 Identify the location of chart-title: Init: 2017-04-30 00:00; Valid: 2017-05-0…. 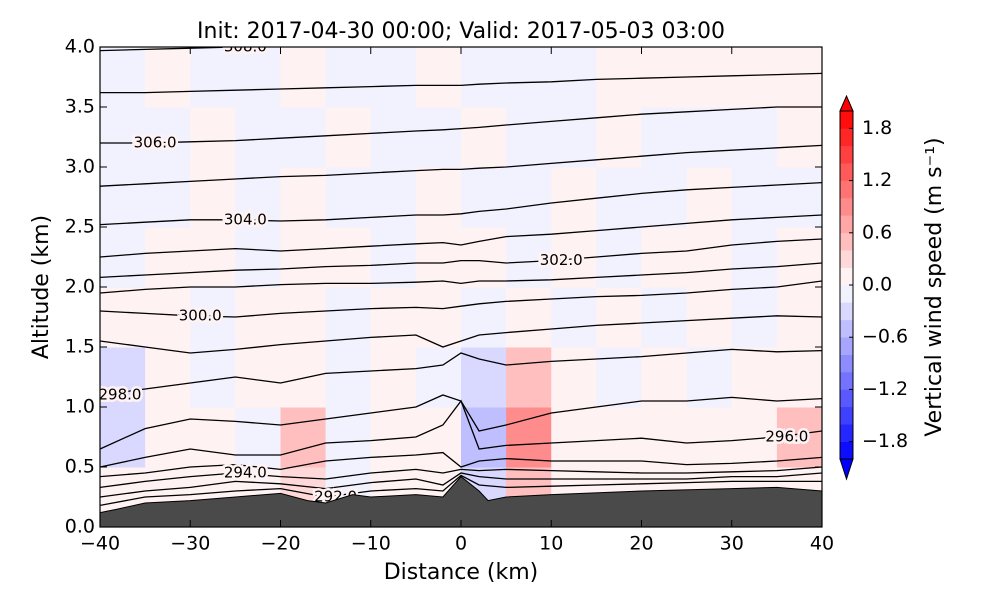
(461, 31).